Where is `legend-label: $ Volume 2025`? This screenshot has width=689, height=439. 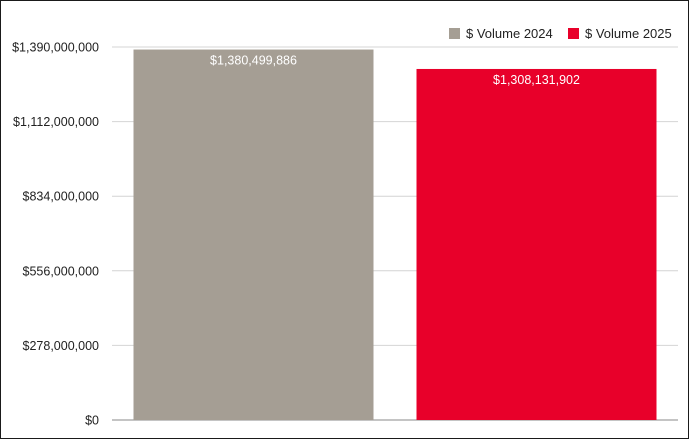 legend-label: $ Volume 2025 is located at coordinates (628, 33).